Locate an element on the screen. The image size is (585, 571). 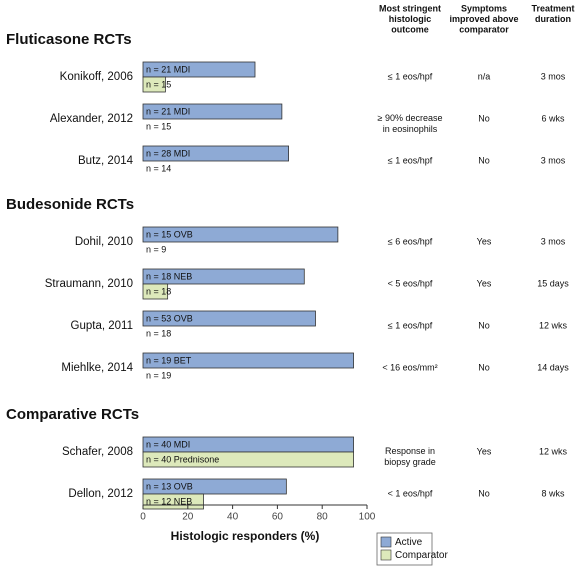
x-axis-label: Histologic responders (%) is located at coordinates (245, 536).